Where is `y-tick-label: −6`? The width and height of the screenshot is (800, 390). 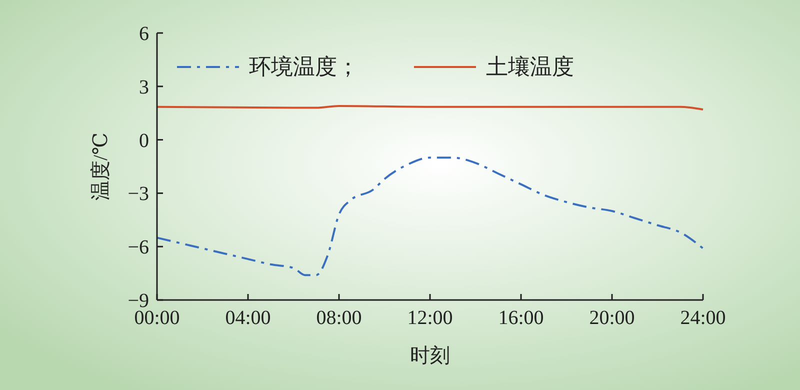 y-tick-label: −6 is located at coordinates (138, 247).